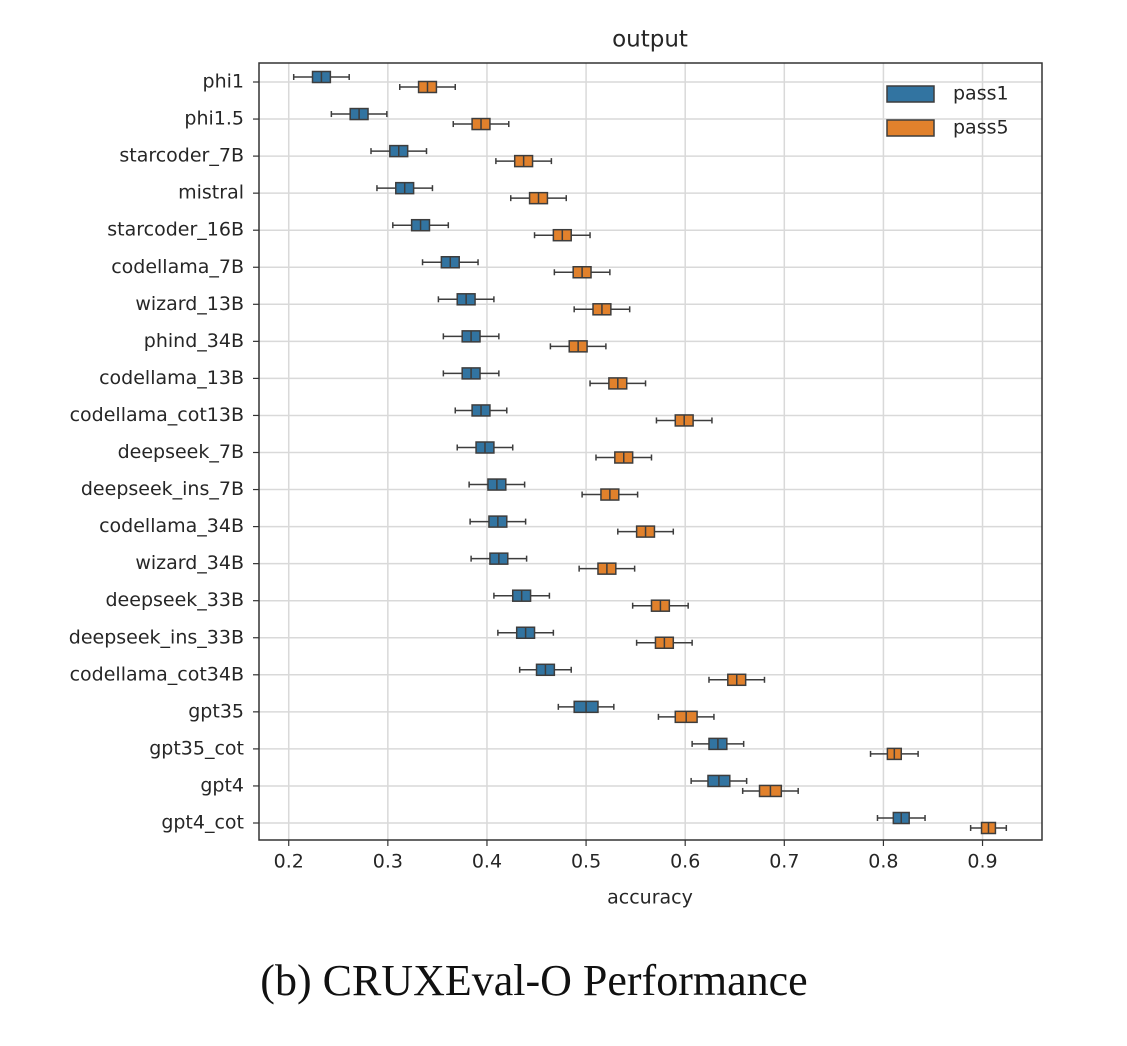  What do you see at coordinates (685, 862) in the screenshot?
I see `x-tick-label: 0.6` at bounding box center [685, 862].